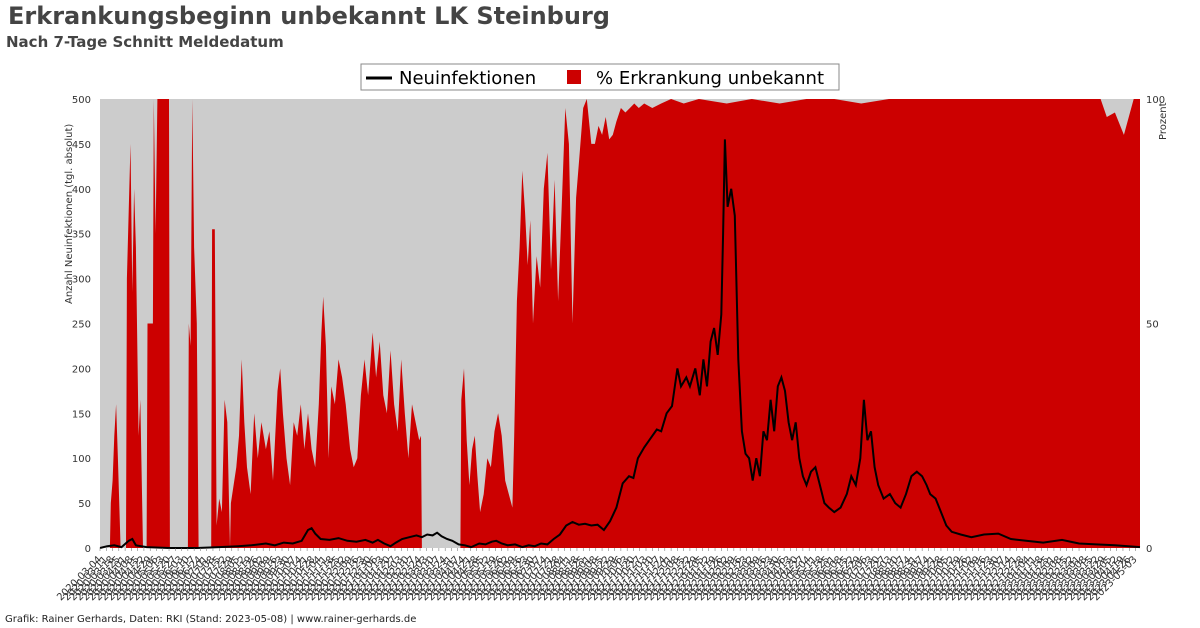  Describe the element at coordinates (81, 369) in the screenshot. I see `y-left-tick-label: 200` at that location.